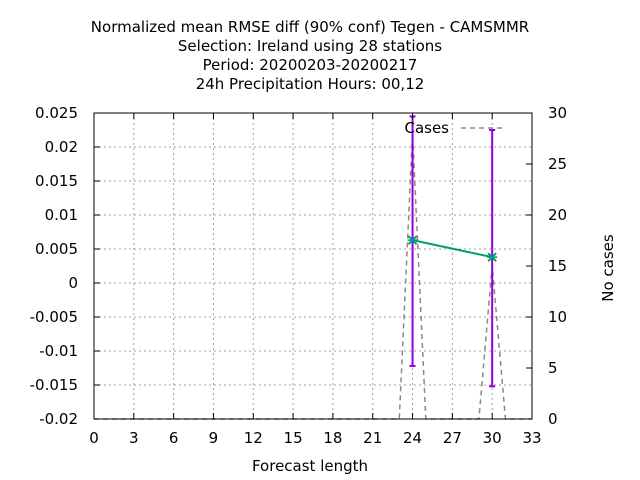  Describe the element at coordinates (557, 266) in the screenshot. I see `y2-tick-label: 15` at that location.